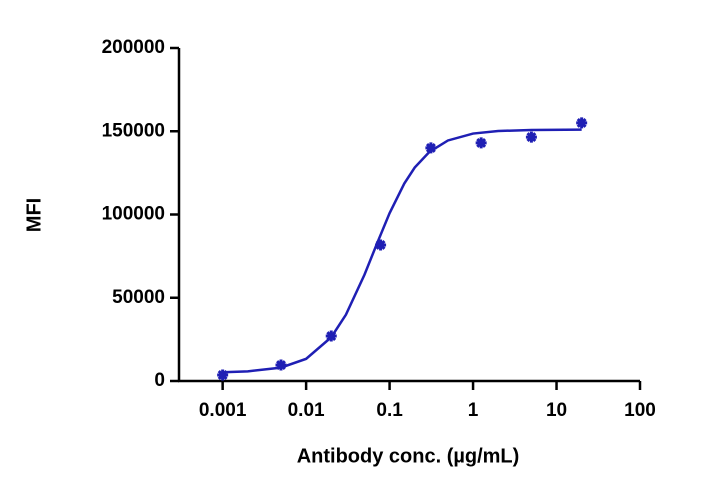  Describe the element at coordinates (556, 410) in the screenshot. I see `x-tick-label: 10` at that location.